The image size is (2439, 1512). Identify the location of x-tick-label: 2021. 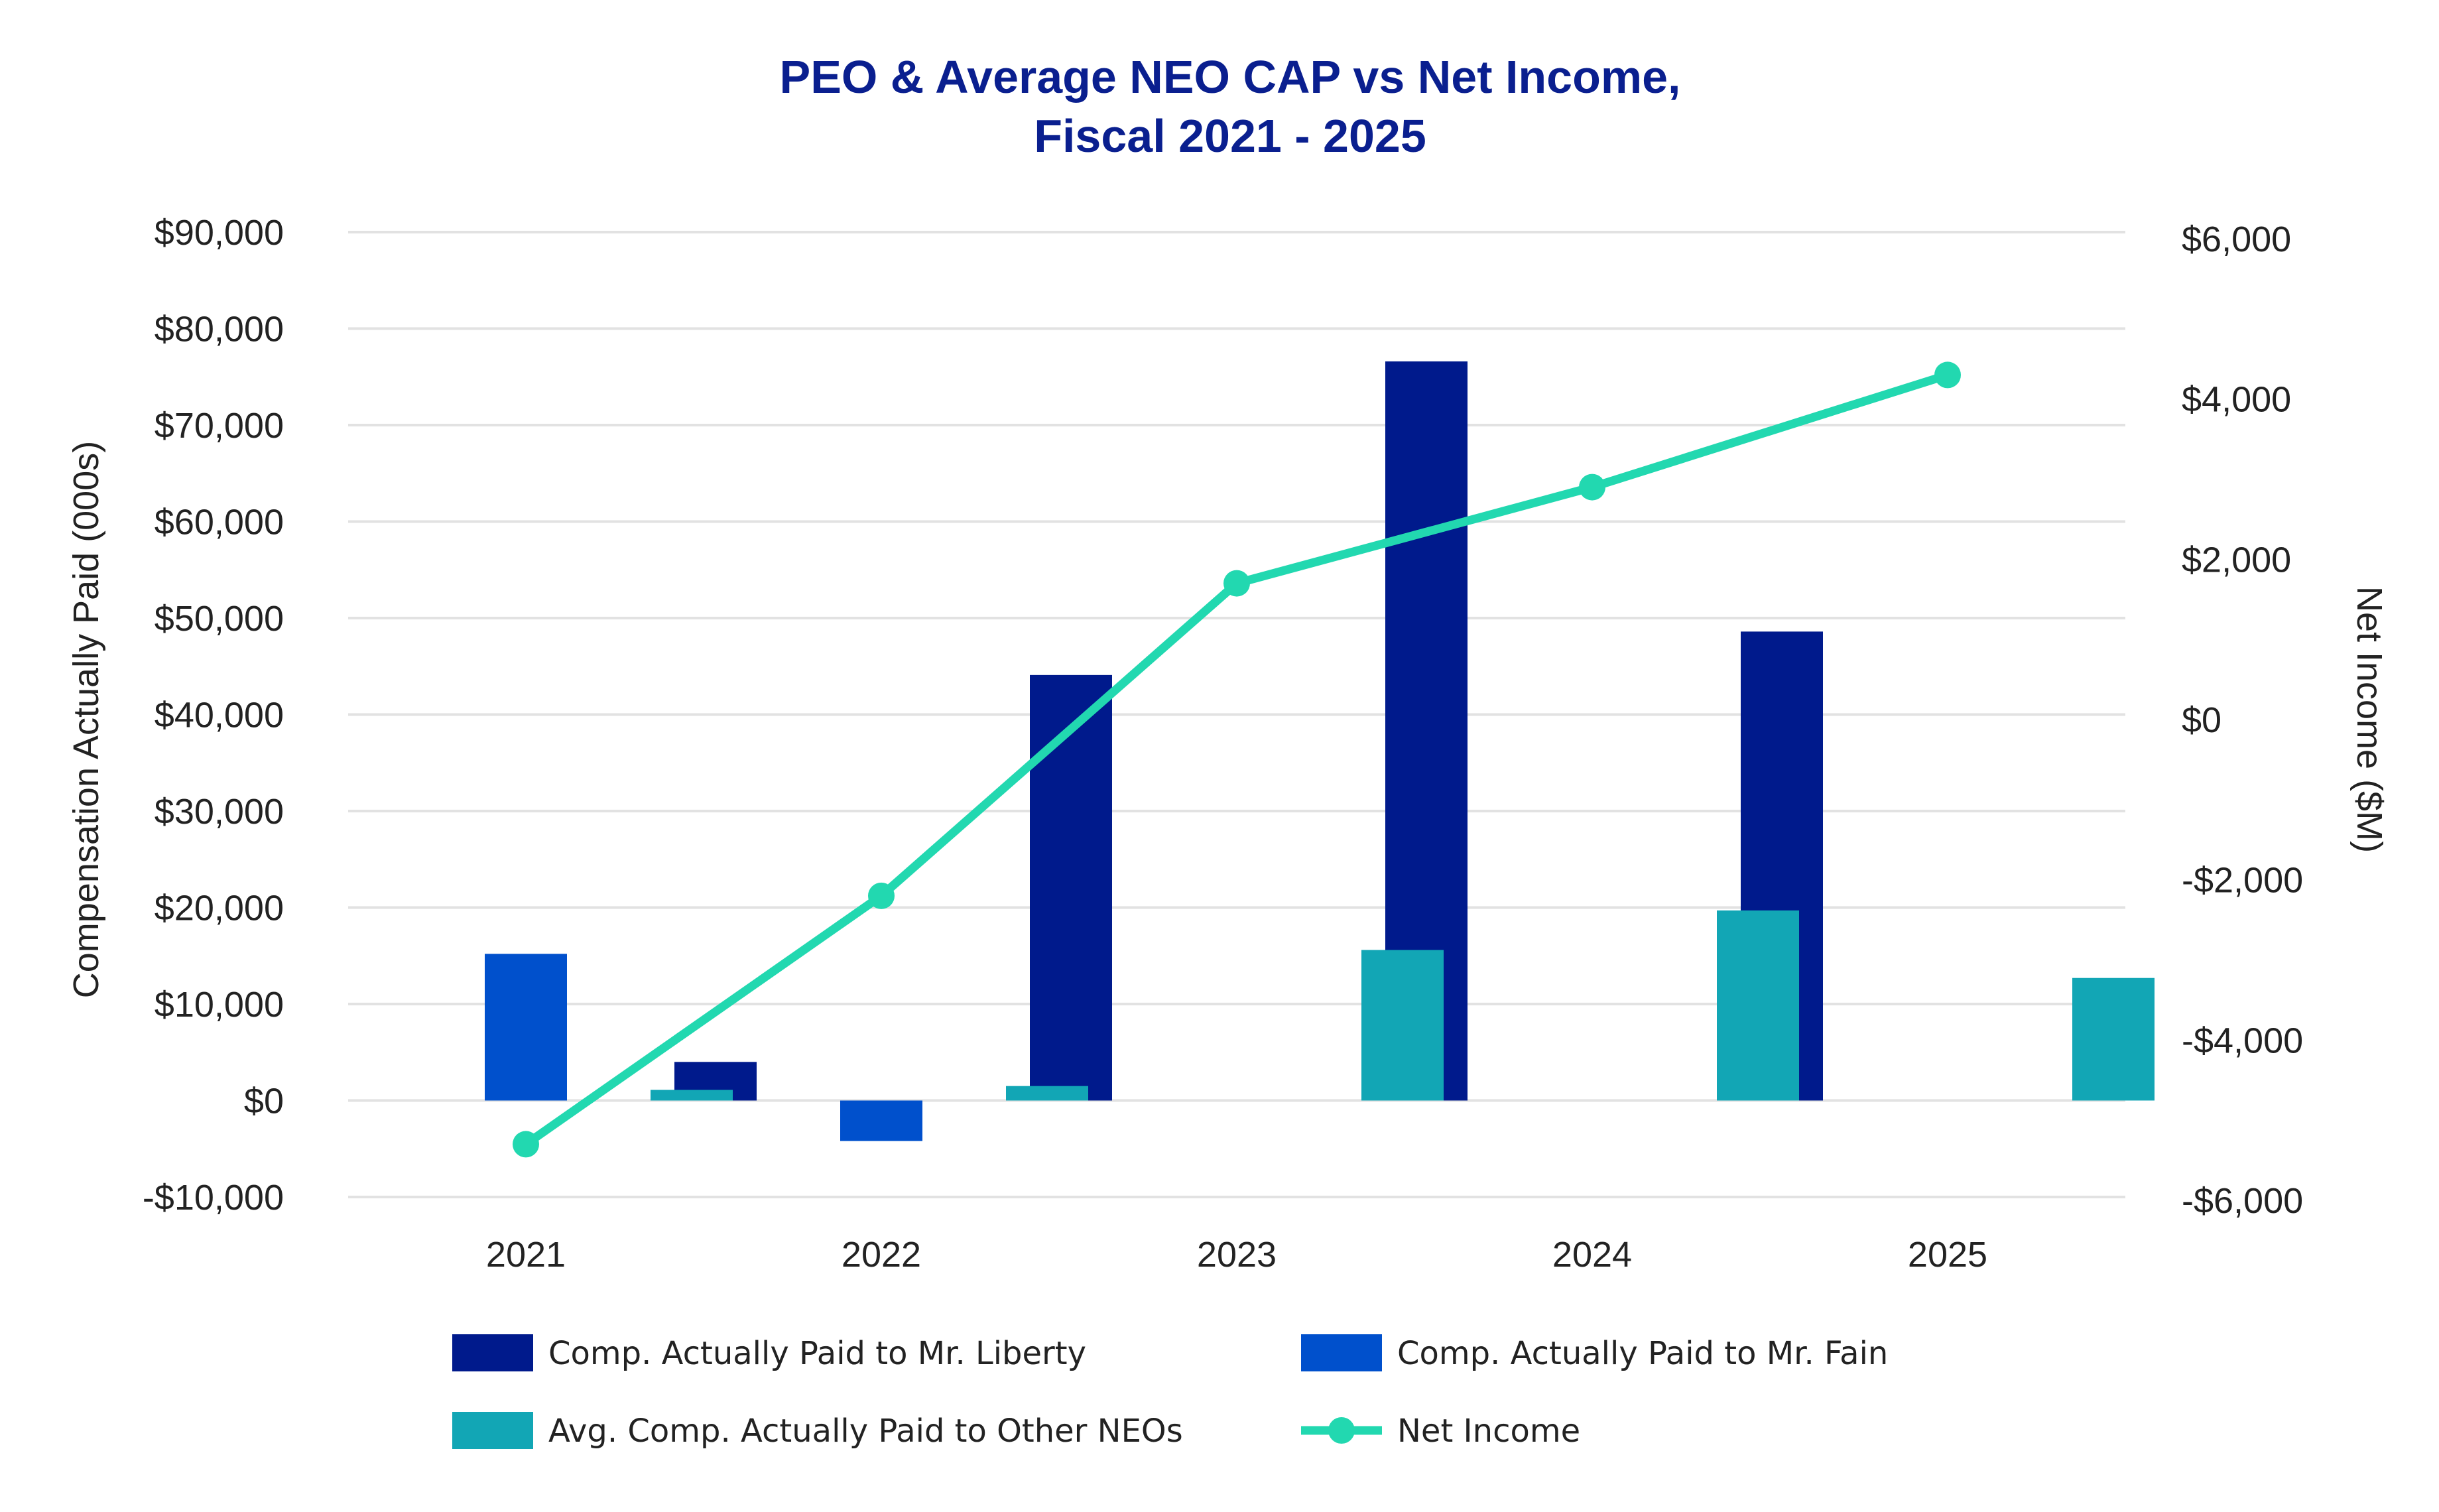
(526, 1255).